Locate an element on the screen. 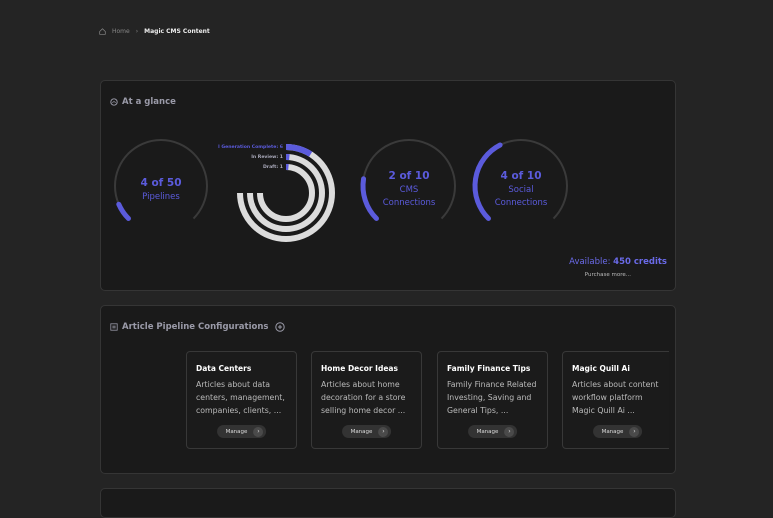  breadcrumb: Home › Magic CMS Content is located at coordinates (154, 31).